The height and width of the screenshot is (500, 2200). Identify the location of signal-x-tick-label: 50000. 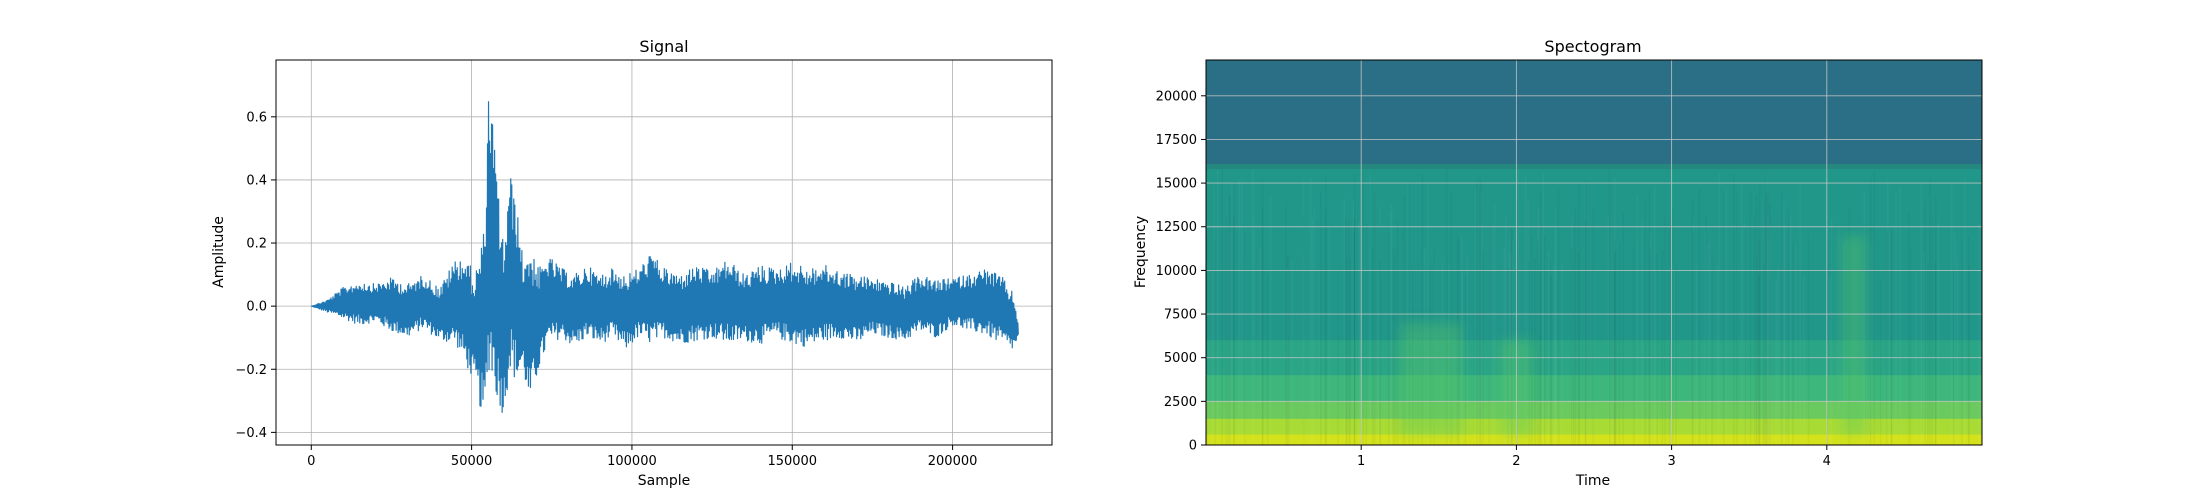
(471, 461).